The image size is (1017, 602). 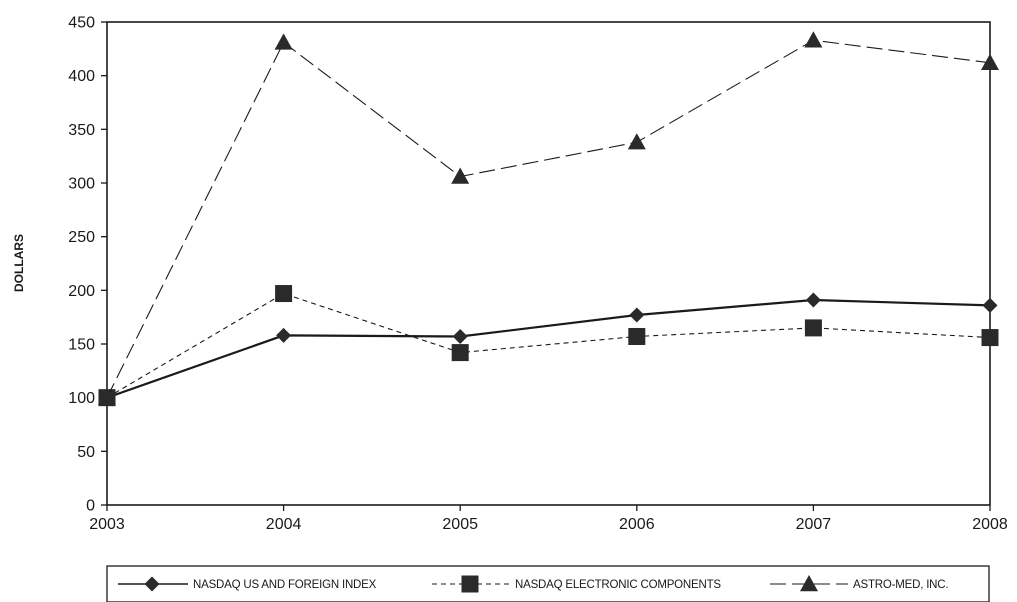 I want to click on legend-label: ASTRO-MED, INC., so click(x=900, y=585).